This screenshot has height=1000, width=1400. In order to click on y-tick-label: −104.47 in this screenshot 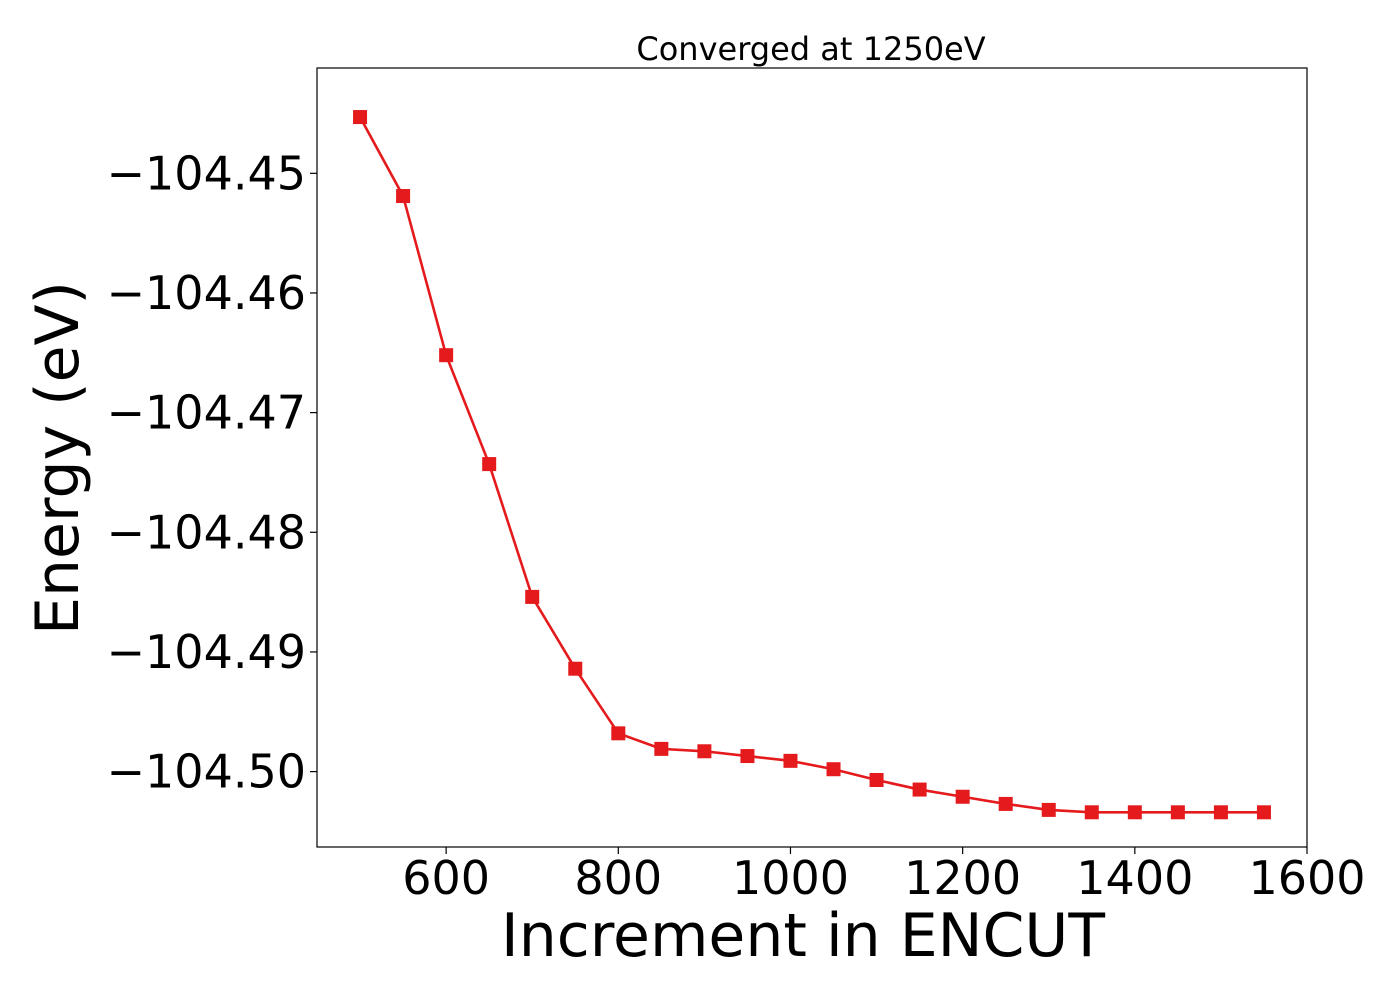, I will do `click(207, 413)`.